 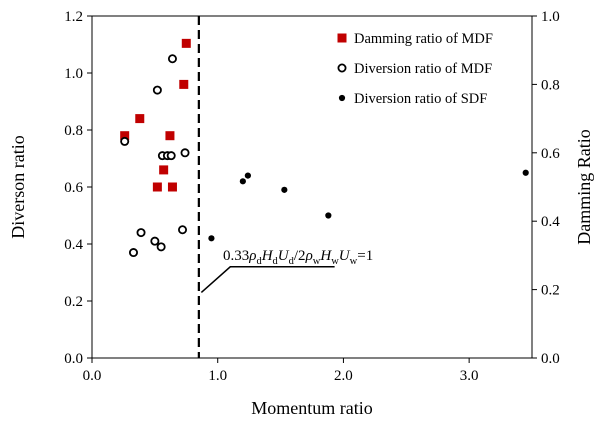 What do you see at coordinates (73, 359) in the screenshot?
I see `y-tick-label: 0.0` at bounding box center [73, 359].